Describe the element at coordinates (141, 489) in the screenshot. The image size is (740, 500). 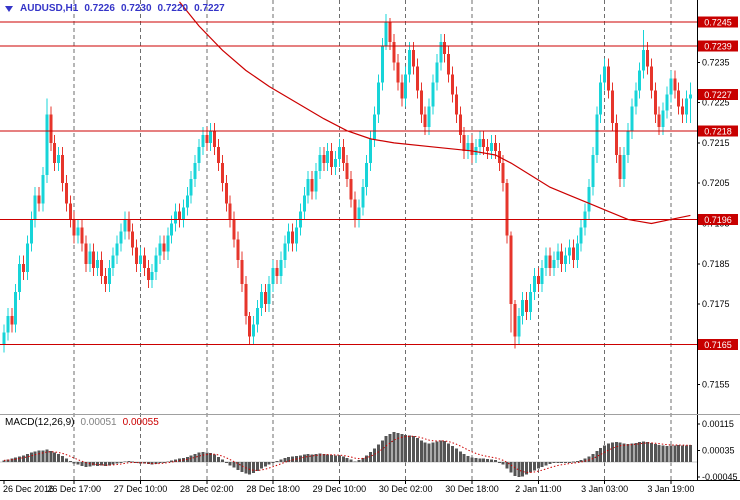
I see `time-axis-label: 27 Dec 10:00` at that location.